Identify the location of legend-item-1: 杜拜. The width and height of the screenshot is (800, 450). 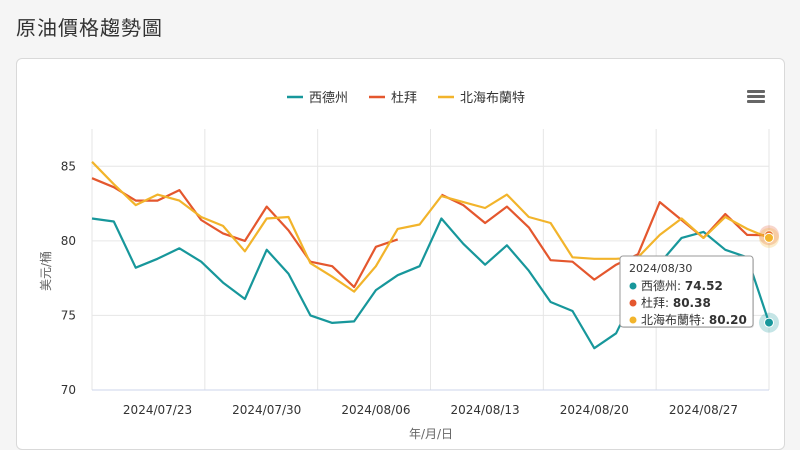
(393, 98).